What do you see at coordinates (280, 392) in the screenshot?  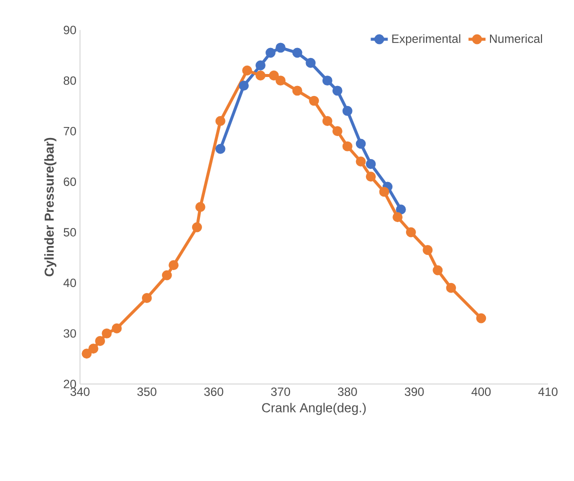 I see `x-tick-label: 370` at bounding box center [280, 392].